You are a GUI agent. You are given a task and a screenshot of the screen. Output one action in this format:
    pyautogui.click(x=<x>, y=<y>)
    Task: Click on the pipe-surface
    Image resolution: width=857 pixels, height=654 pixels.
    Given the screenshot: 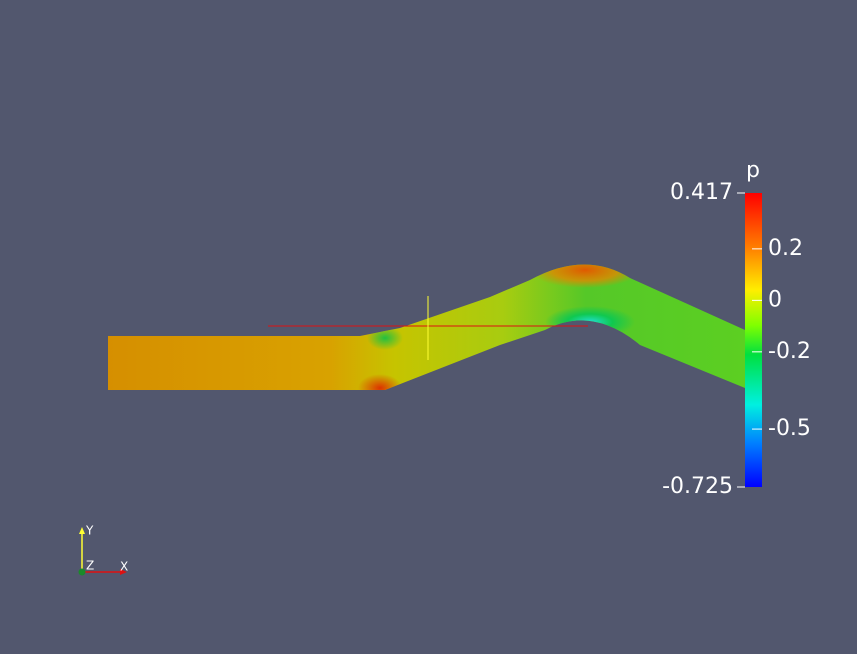 What is the action you would take?
    pyautogui.click(x=426, y=327)
    